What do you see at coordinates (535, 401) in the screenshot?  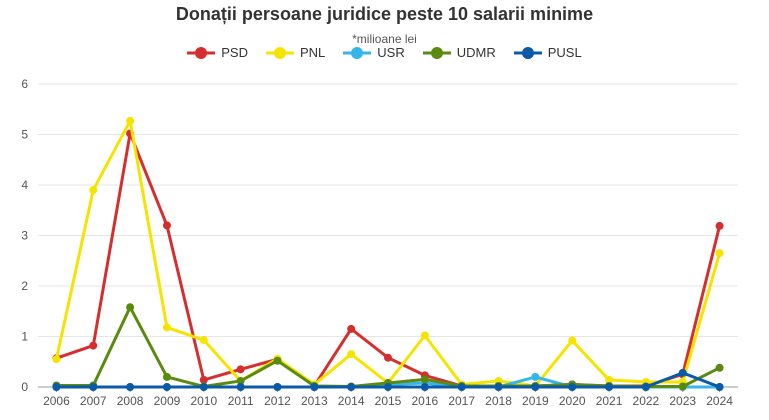 I see `x-tick-label: 2019` at bounding box center [535, 401].